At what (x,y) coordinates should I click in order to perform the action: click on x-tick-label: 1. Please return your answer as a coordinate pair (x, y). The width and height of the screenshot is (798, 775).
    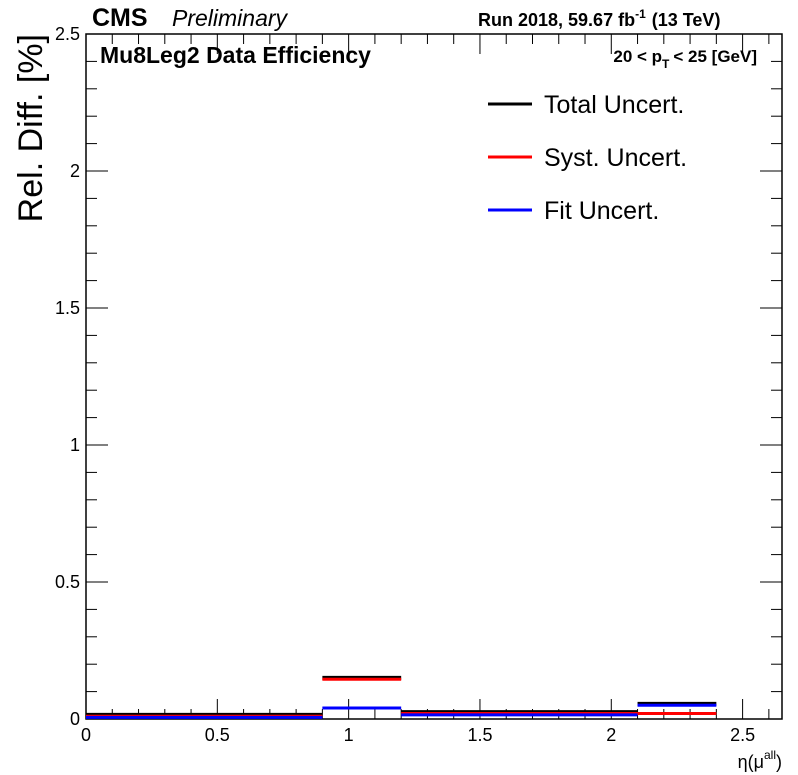
    Looking at the image, I should click on (349, 735).